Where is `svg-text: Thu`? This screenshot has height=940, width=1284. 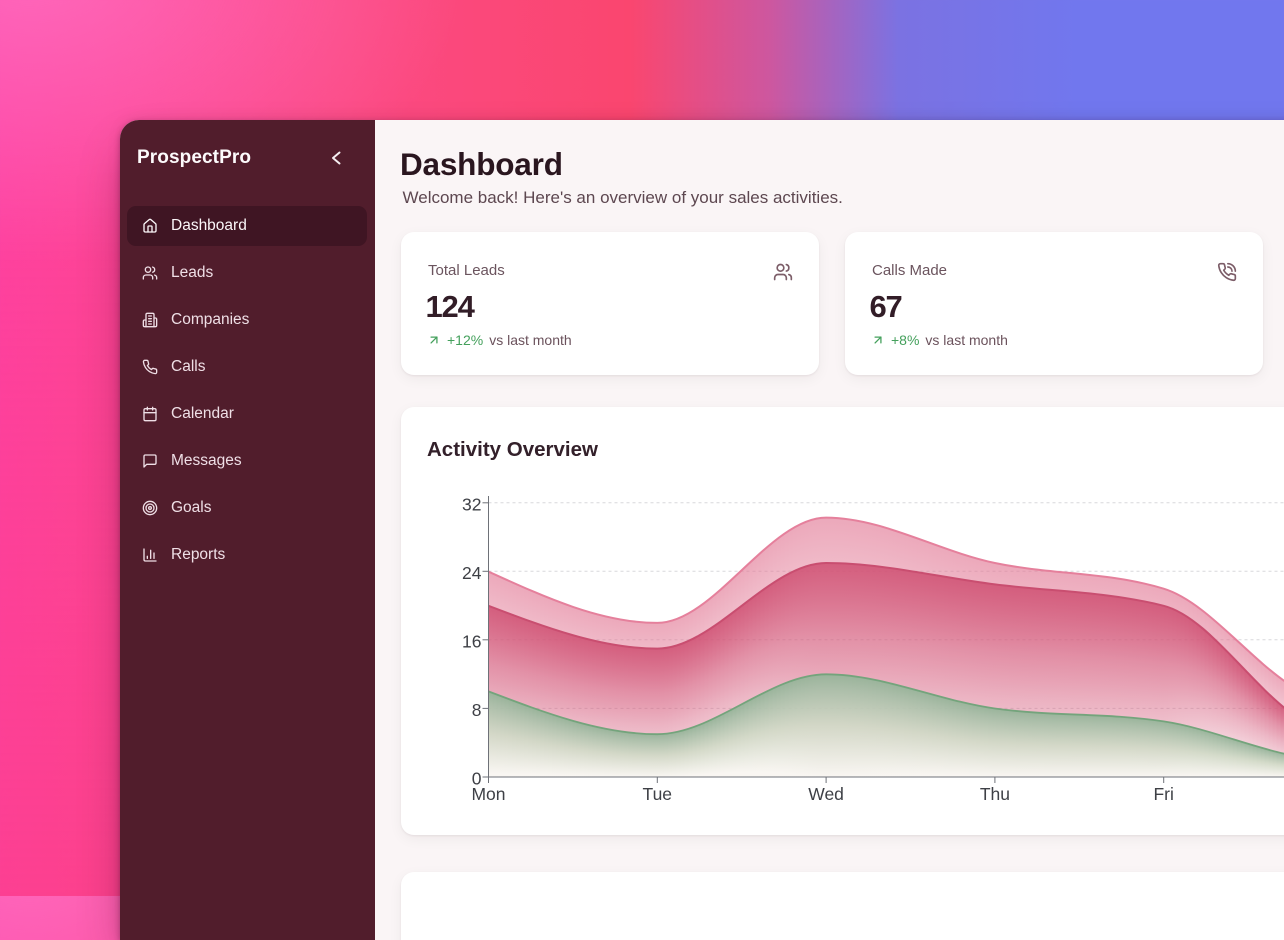 svg-text: Thu is located at coordinates (995, 794).